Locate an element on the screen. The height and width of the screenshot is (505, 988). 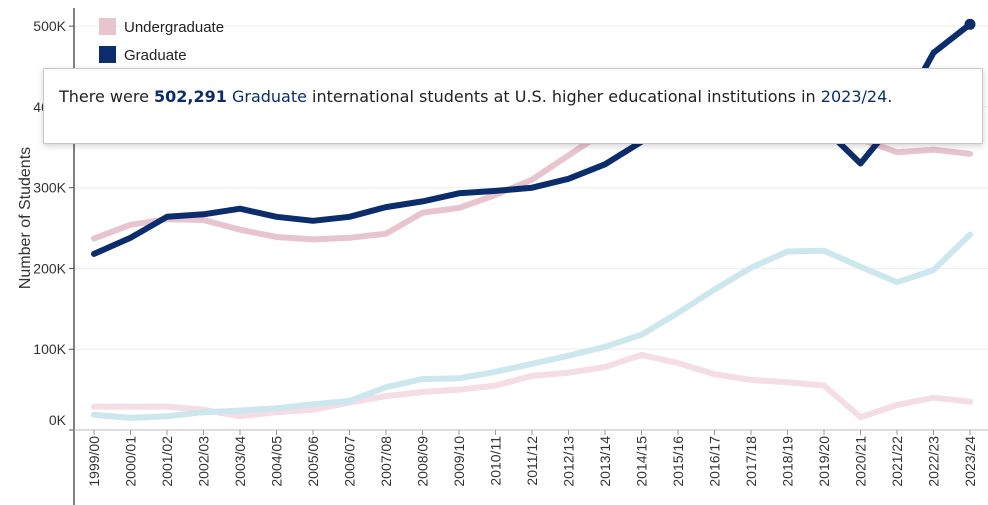
y-tick-label: 0K is located at coordinates (58, 420).